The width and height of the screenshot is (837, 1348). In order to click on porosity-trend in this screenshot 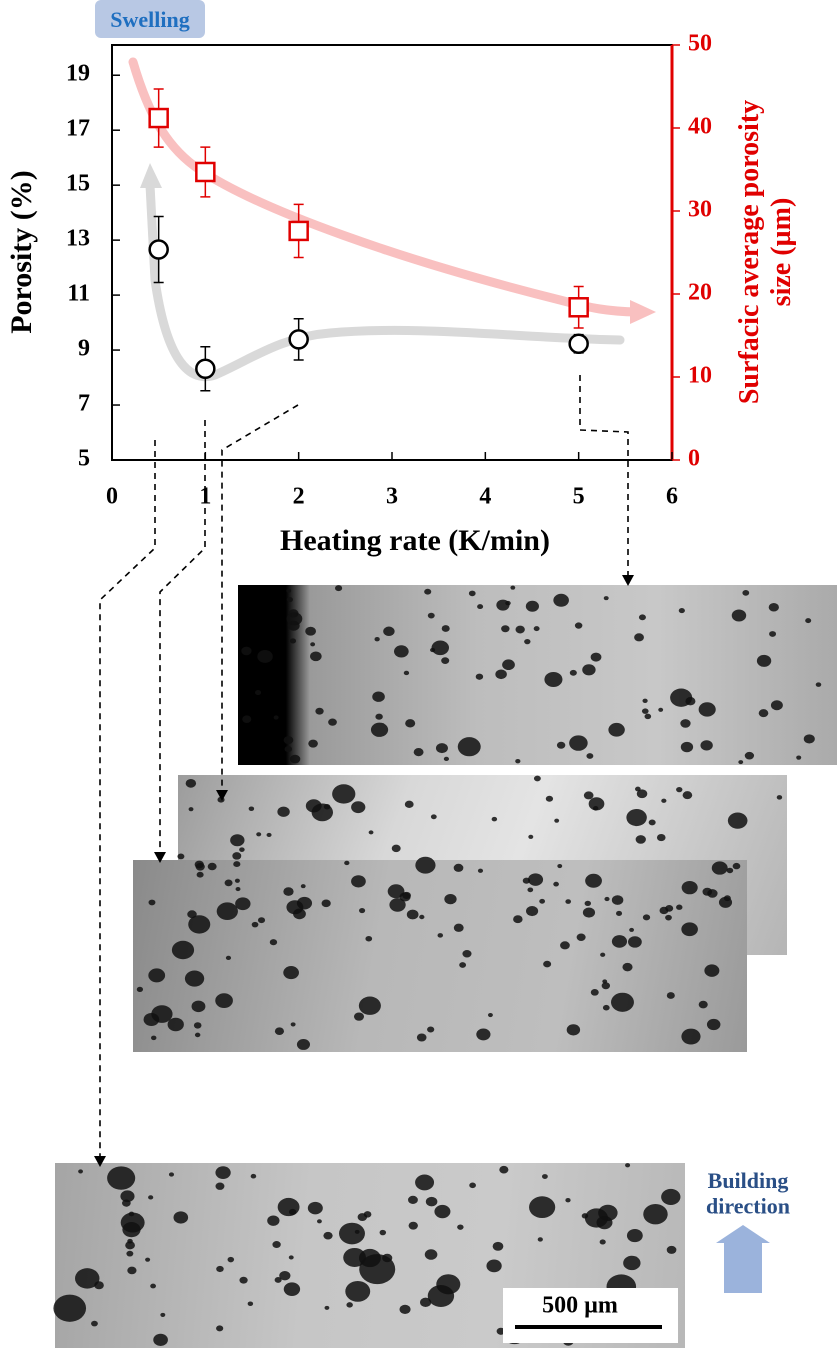, I will do `click(385, 281)`.